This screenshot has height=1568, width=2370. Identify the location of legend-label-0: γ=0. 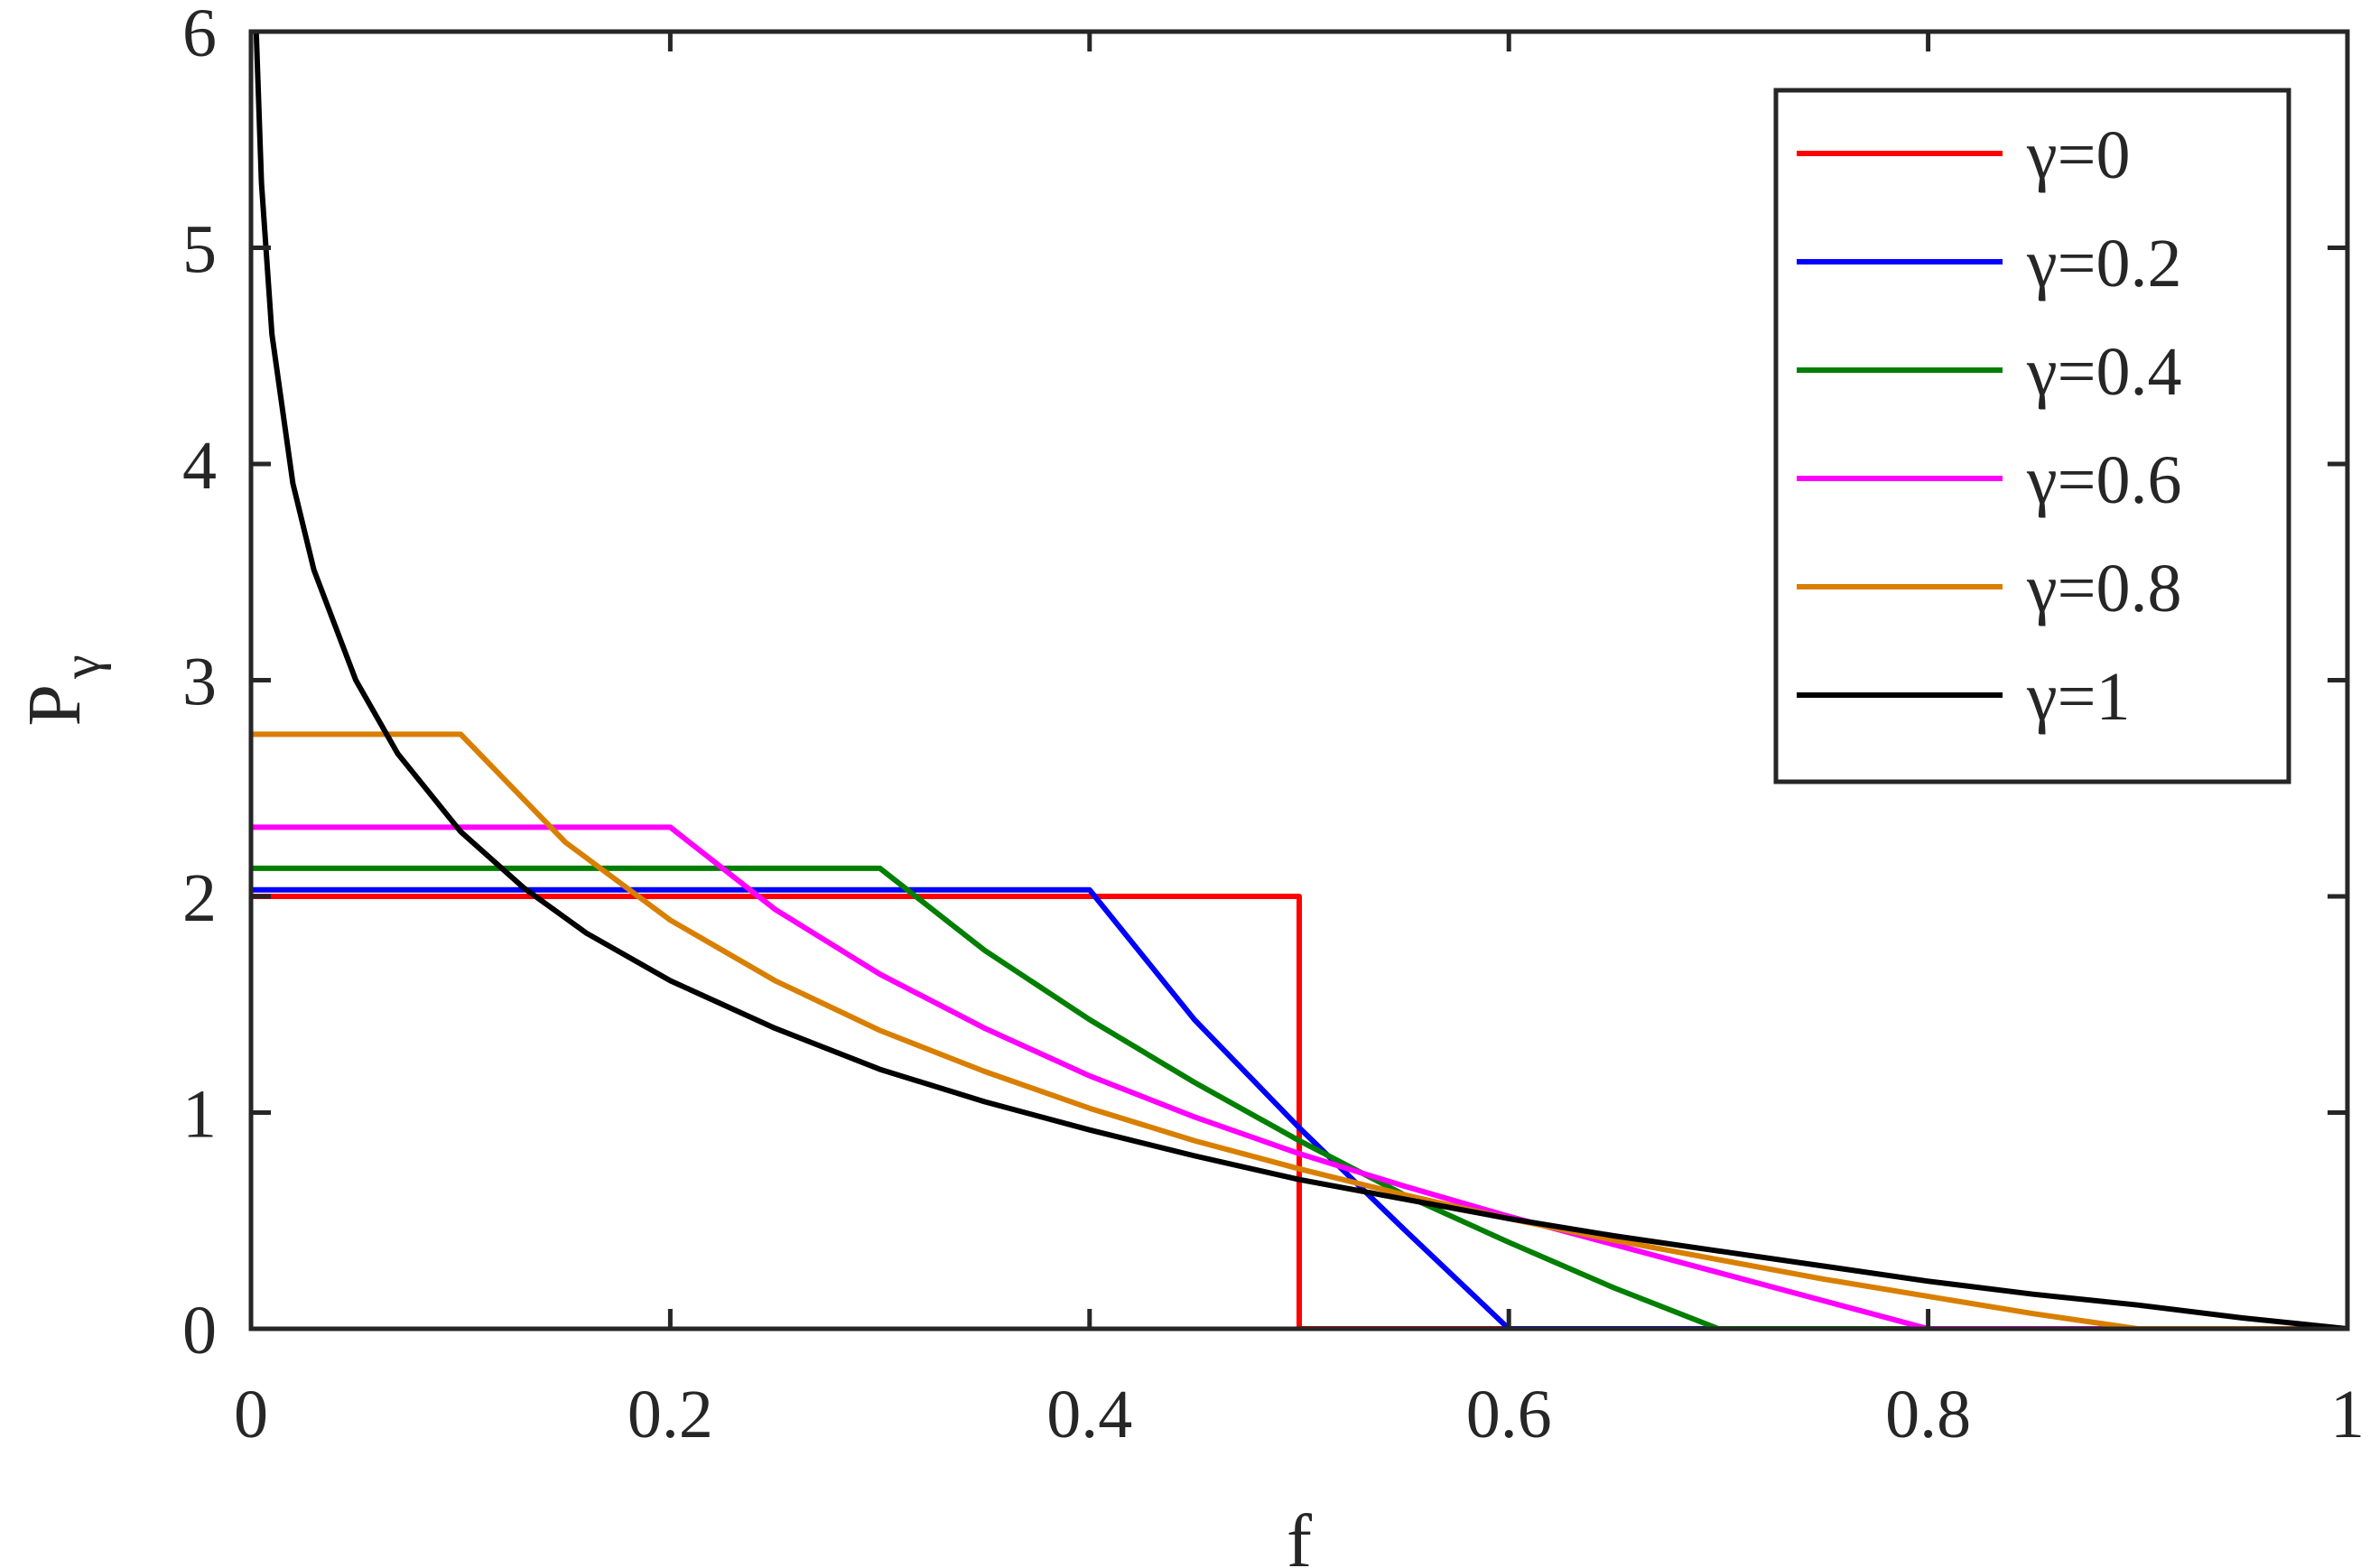
(2078, 155).